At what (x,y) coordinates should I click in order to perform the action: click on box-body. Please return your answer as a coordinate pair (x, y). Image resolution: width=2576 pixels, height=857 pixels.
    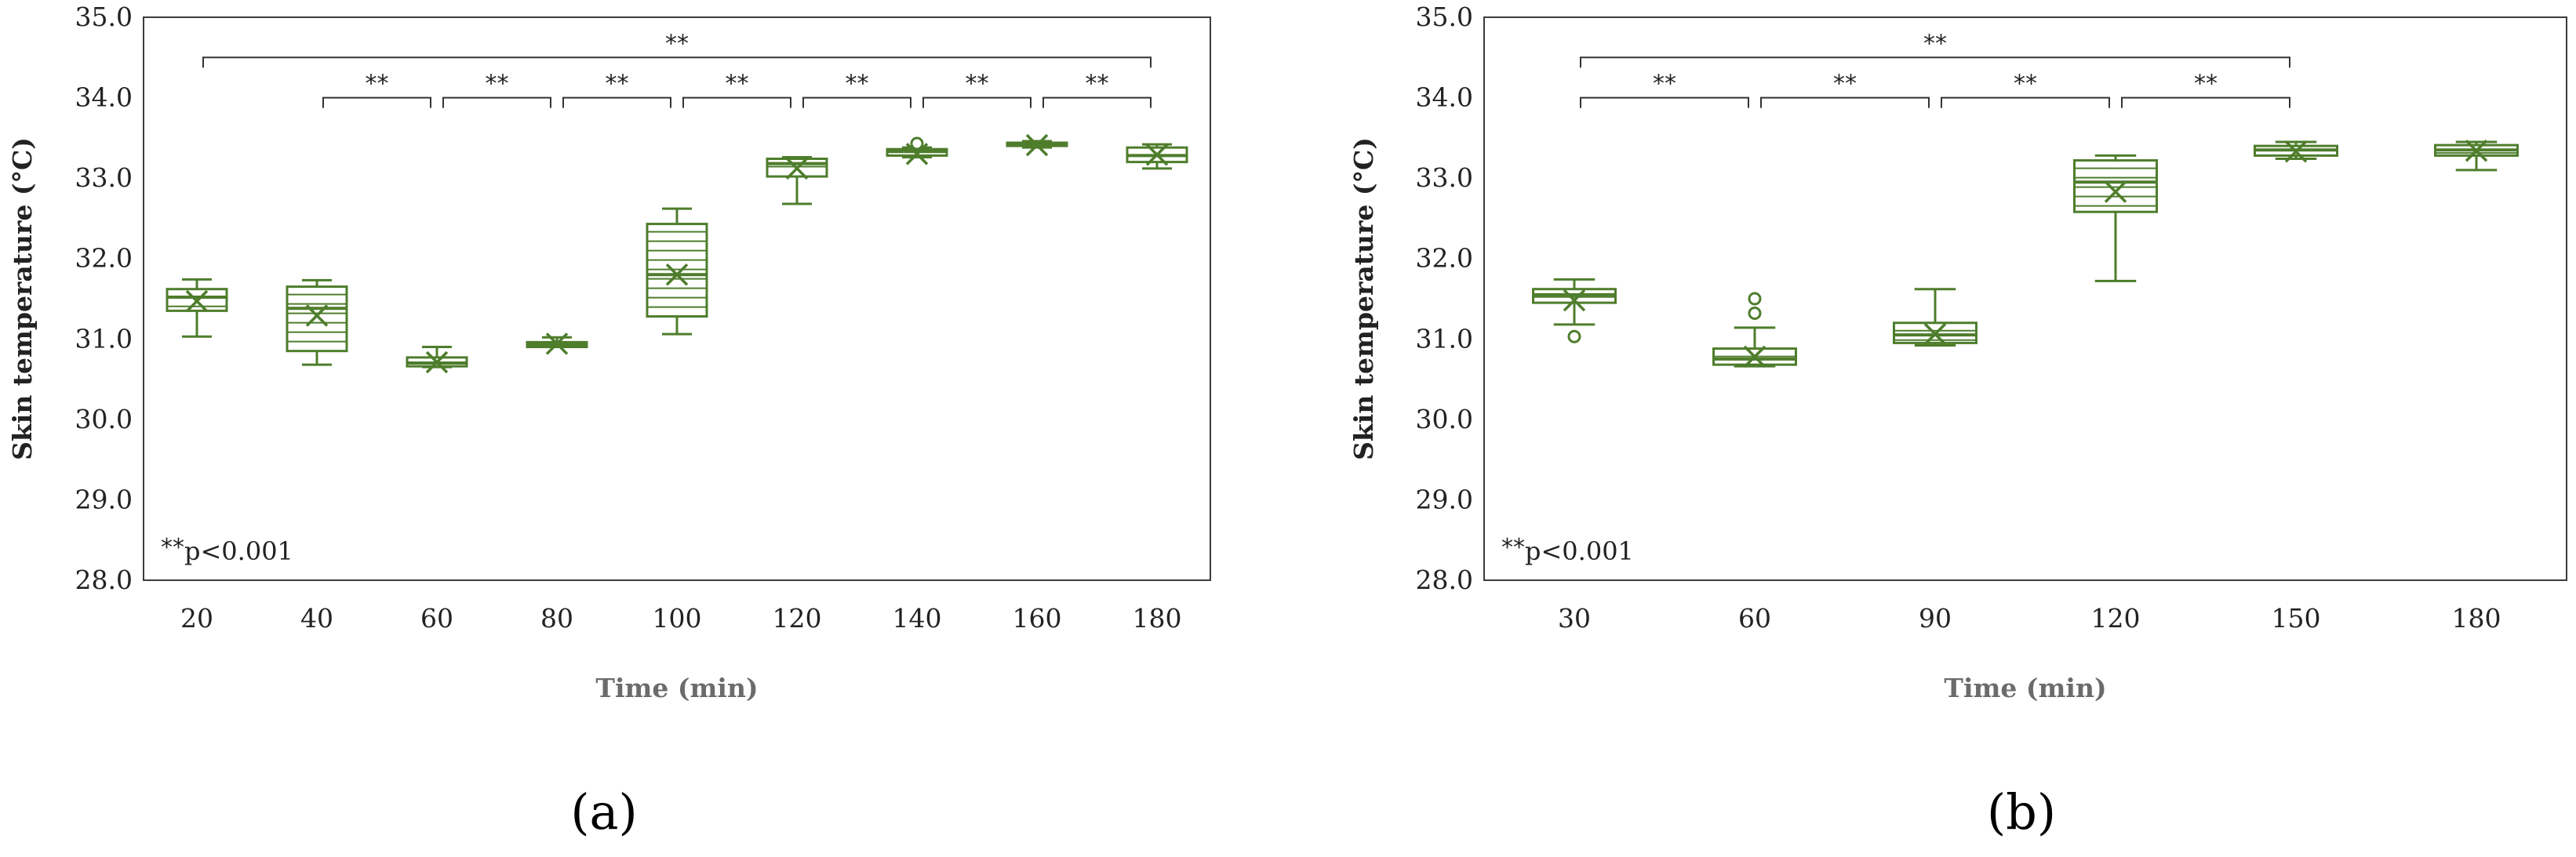
    Looking at the image, I should click on (317, 319).